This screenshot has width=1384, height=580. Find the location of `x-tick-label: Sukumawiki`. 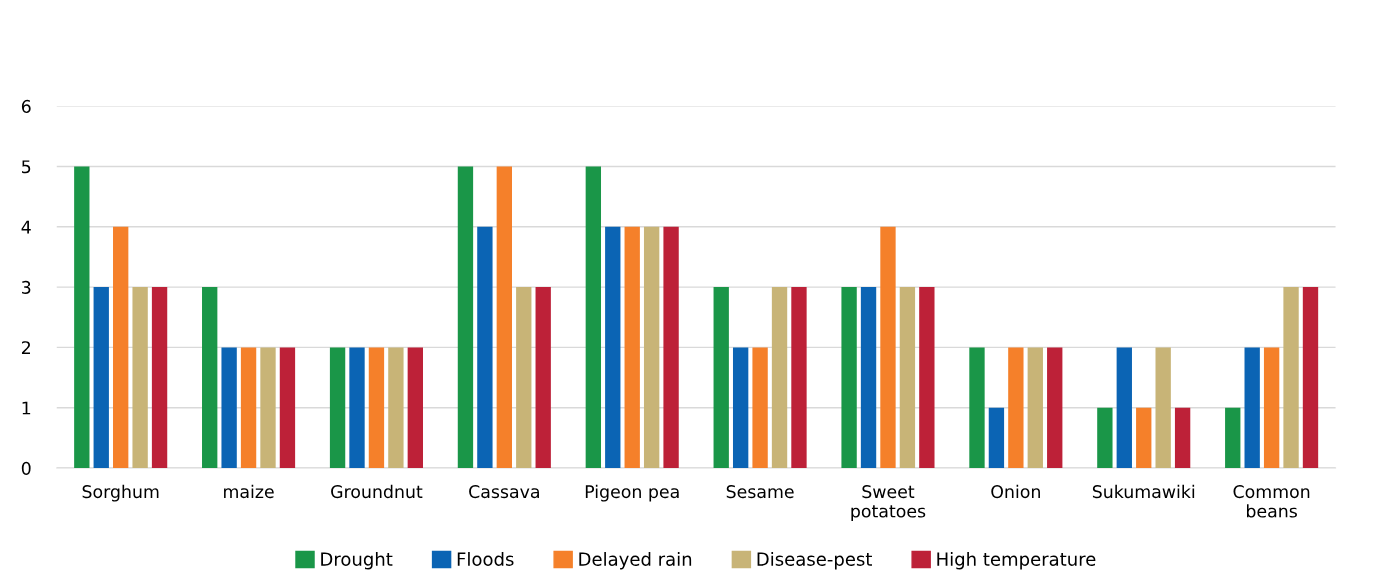

x-tick-label: Sukumawiki is located at coordinates (1143, 491).